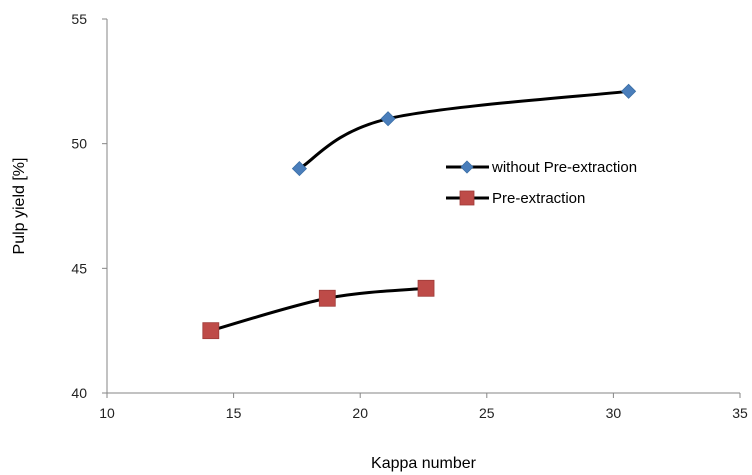 This screenshot has height=475, width=752. Describe the element at coordinates (107, 413) in the screenshot. I see `x-tick-label: 10` at that location.